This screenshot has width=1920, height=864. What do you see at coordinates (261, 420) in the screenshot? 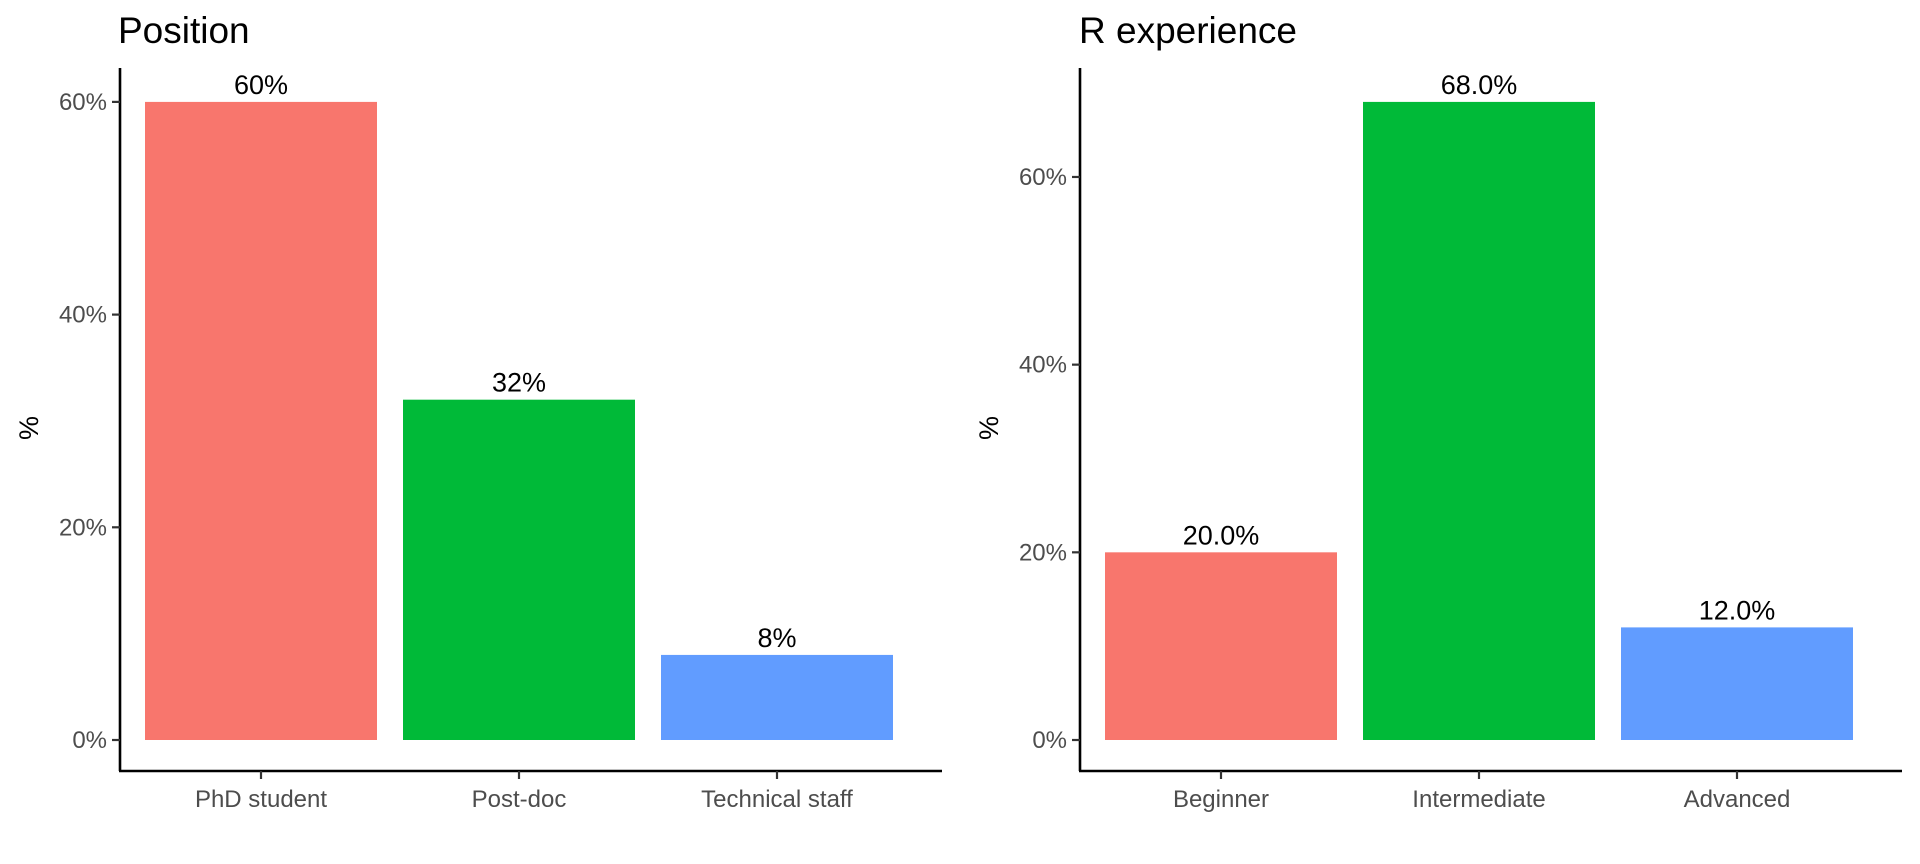
I see `bar-phd-student` at bounding box center [261, 420].